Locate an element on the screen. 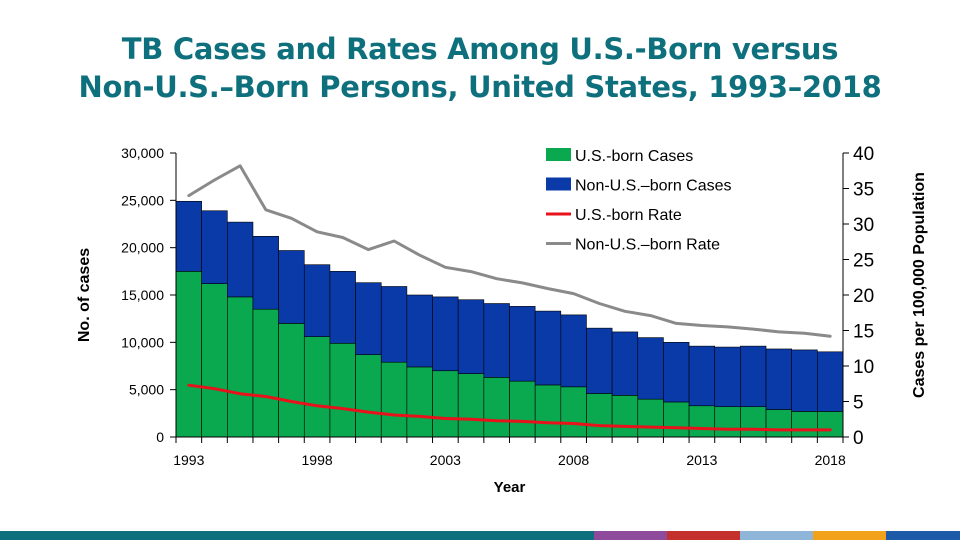 Image resolution: width=960 pixels, height=540 pixels. bar-non-us-born-2016 is located at coordinates (778, 379).